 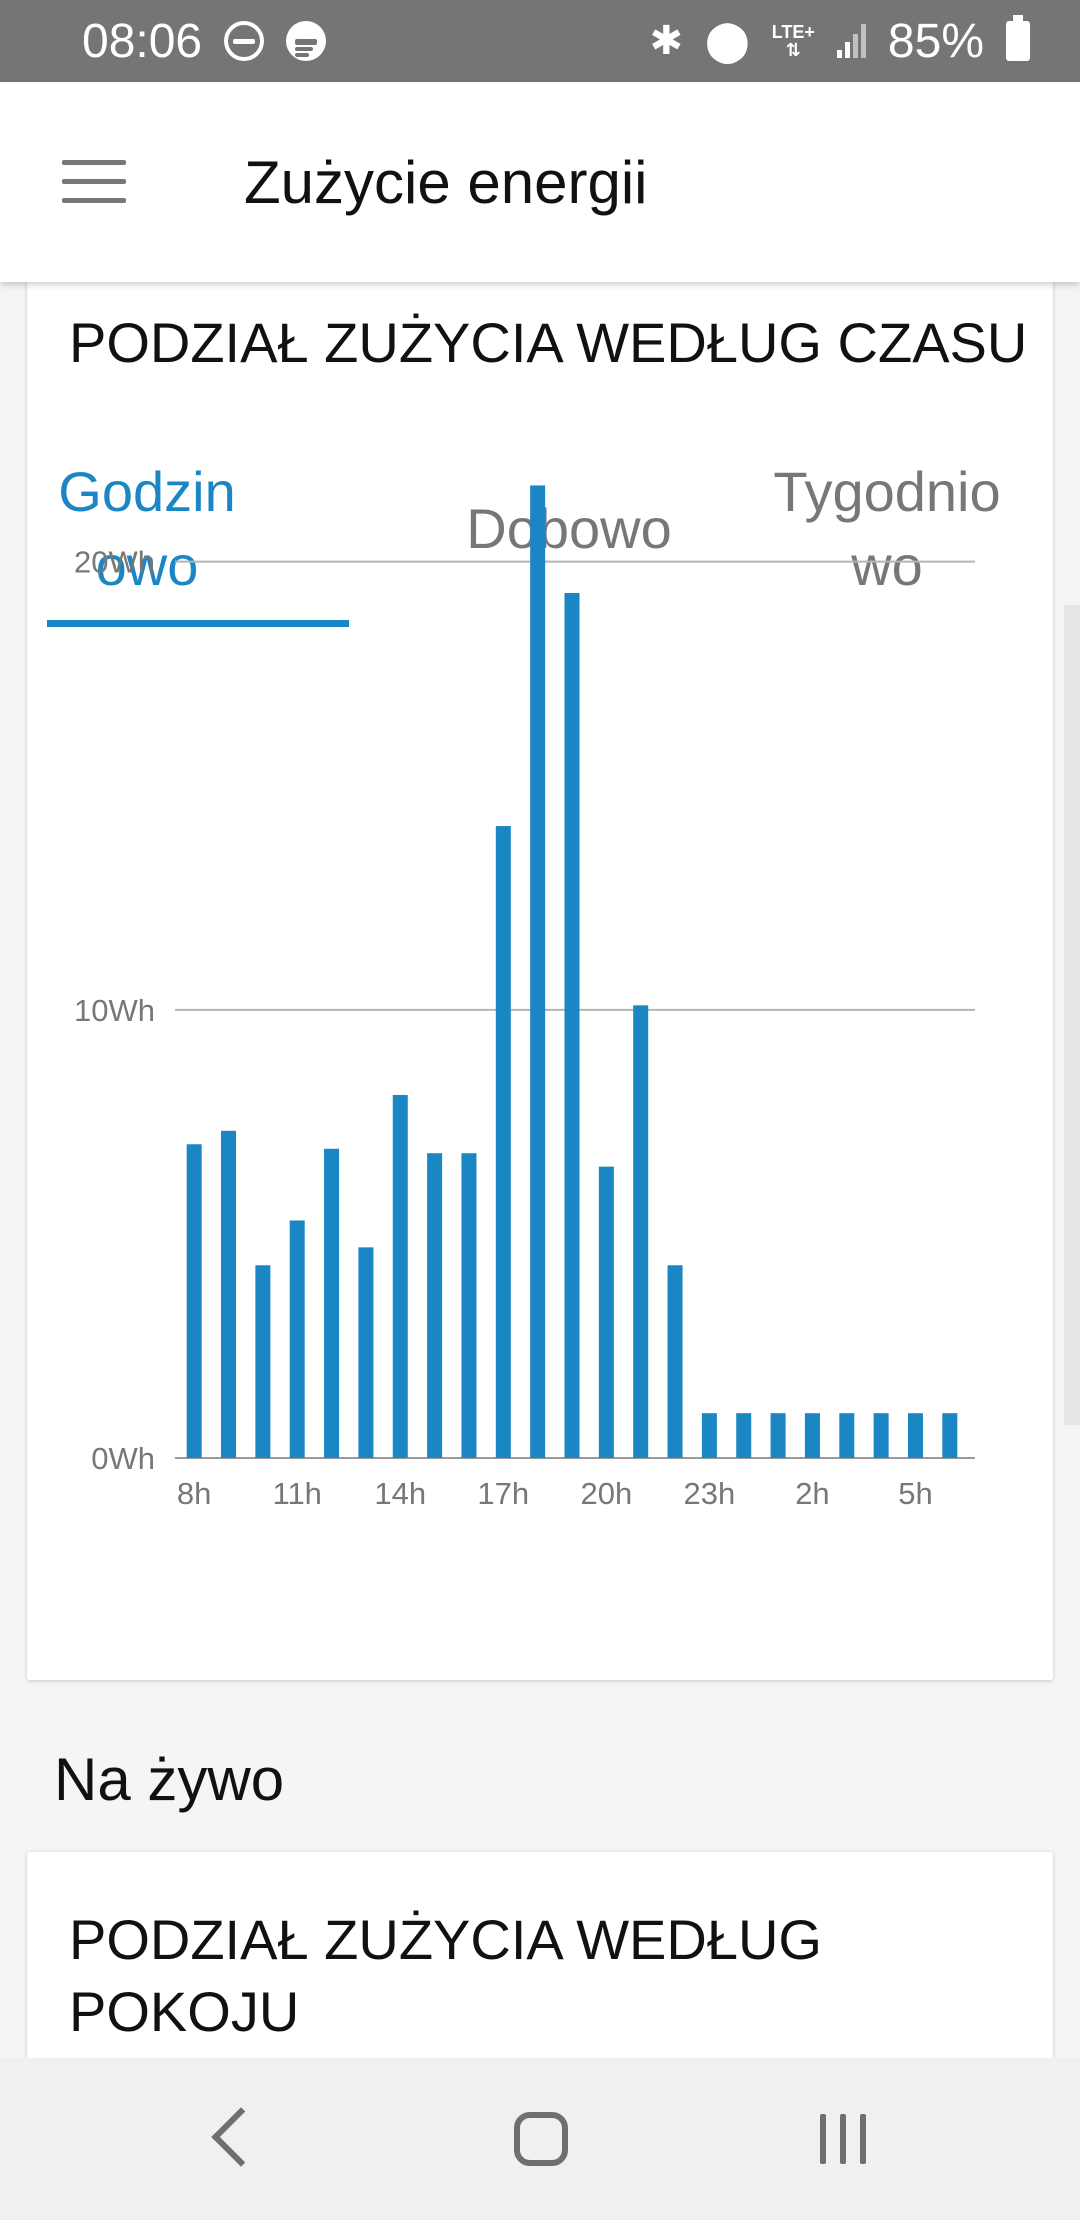 What do you see at coordinates (915, 1493) in the screenshot?
I see `x-tick-label: 5h` at bounding box center [915, 1493].